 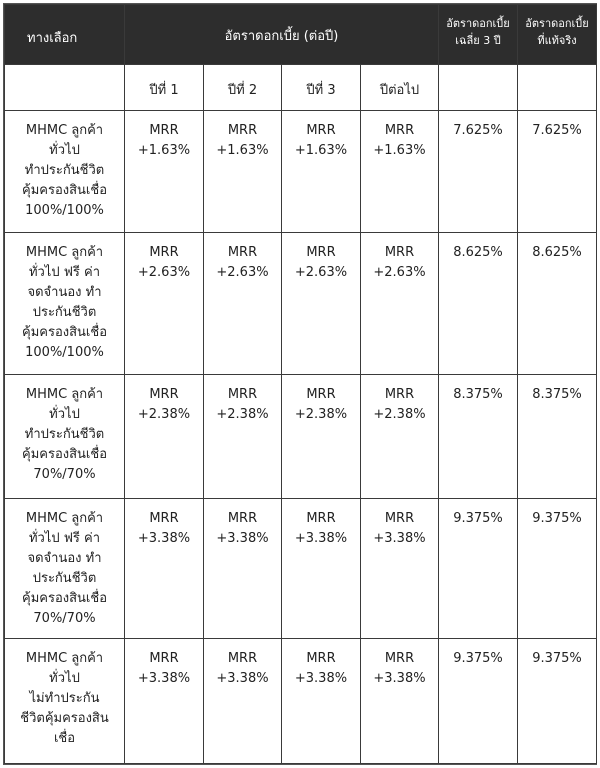 I want to click on year-1-rate-cell: MRR +1.63%, so click(x=164, y=171).